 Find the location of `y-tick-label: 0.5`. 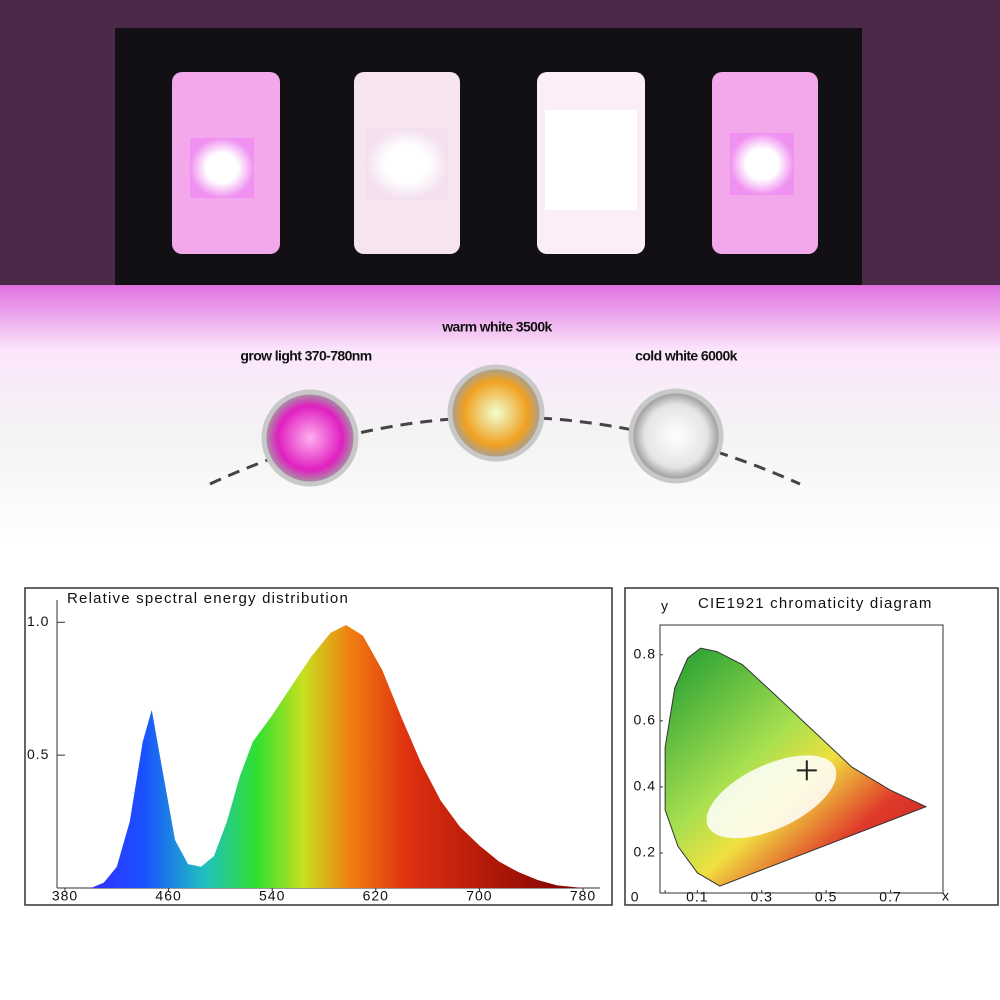

y-tick-label: 0.5 is located at coordinates (38, 754).